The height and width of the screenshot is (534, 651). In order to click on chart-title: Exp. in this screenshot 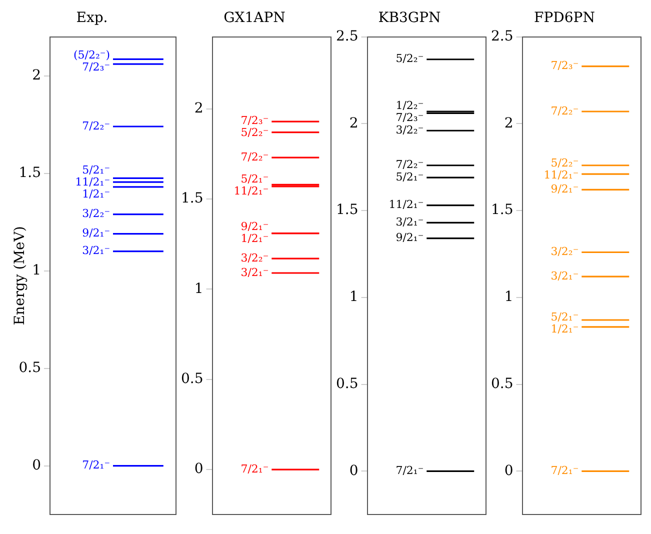, I will do `click(92, 18)`.